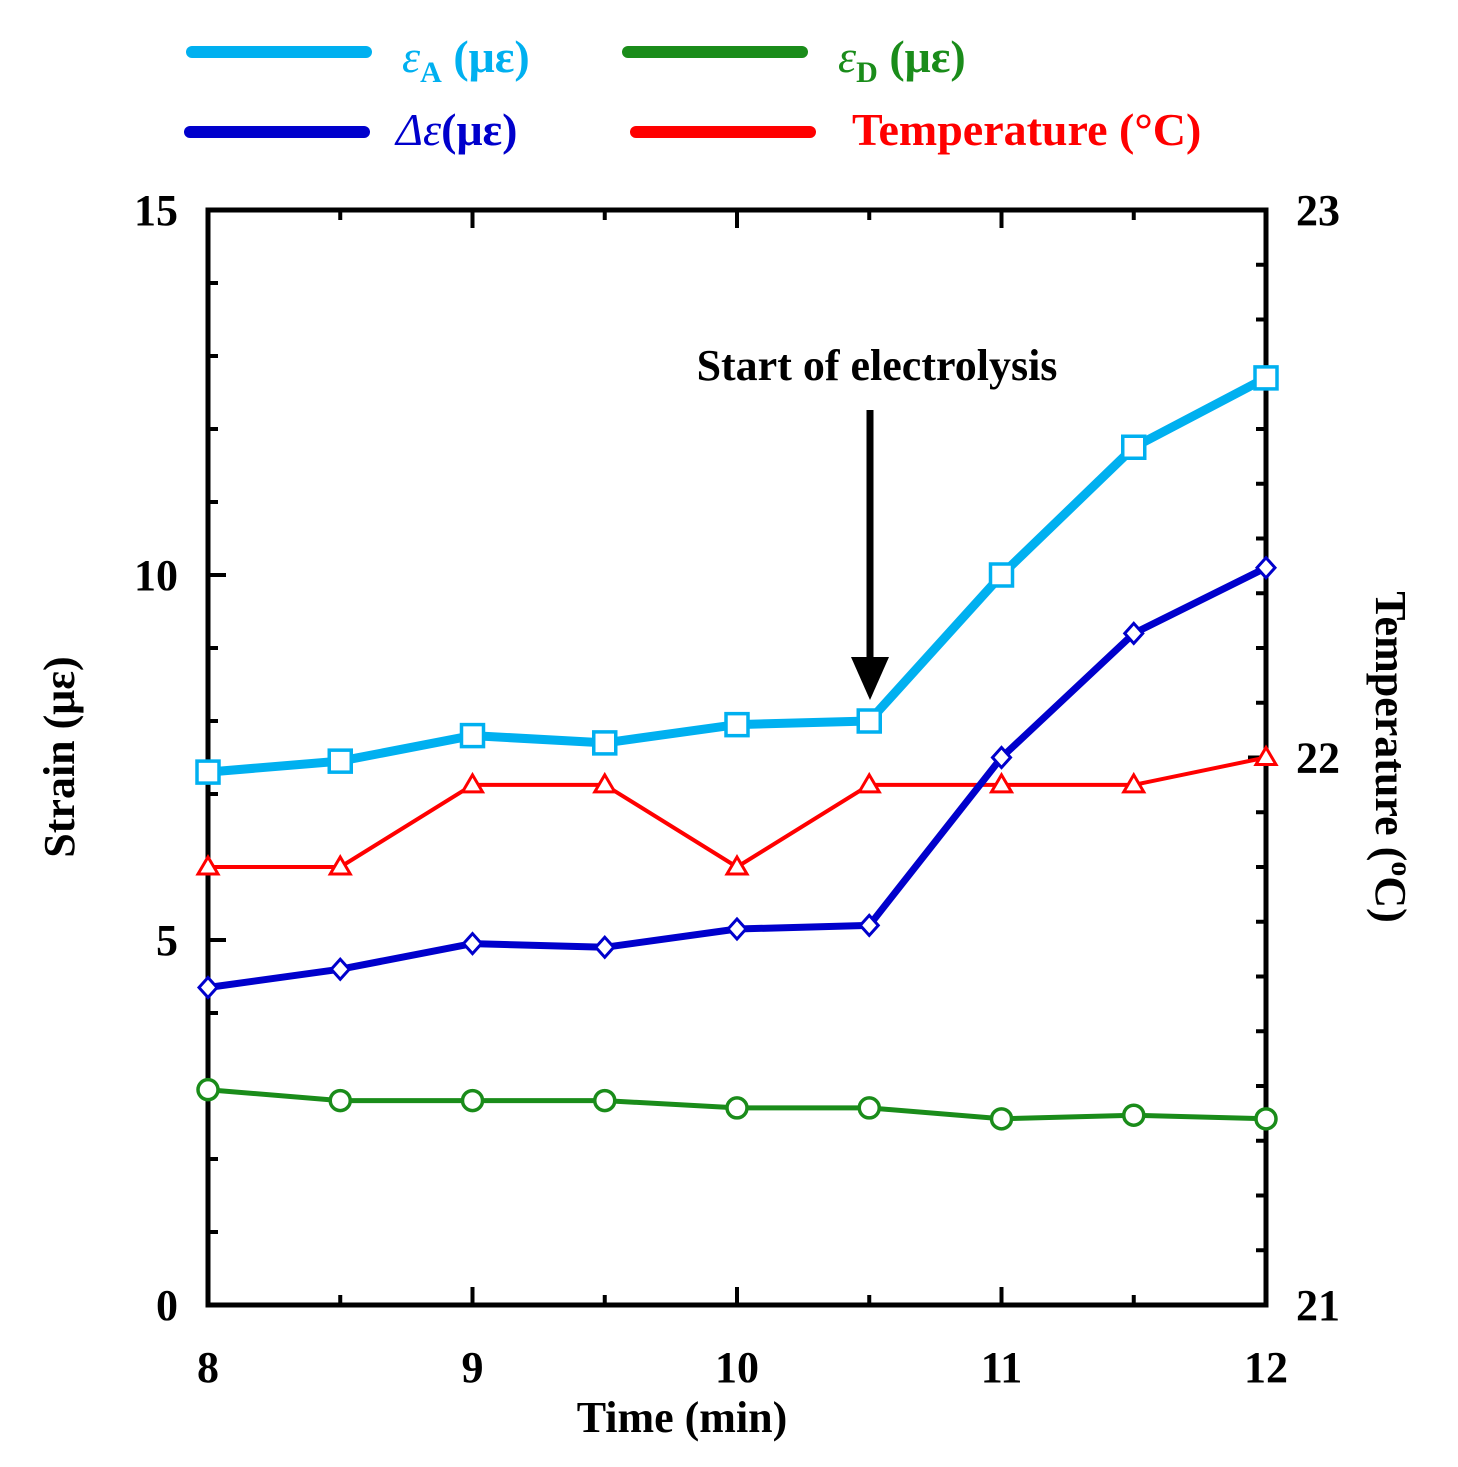 Image resolution: width=1458 pixels, height=1467 pixels. Describe the element at coordinates (877, 365) in the screenshot. I see `annotation-text: Start of electrolysis` at that location.